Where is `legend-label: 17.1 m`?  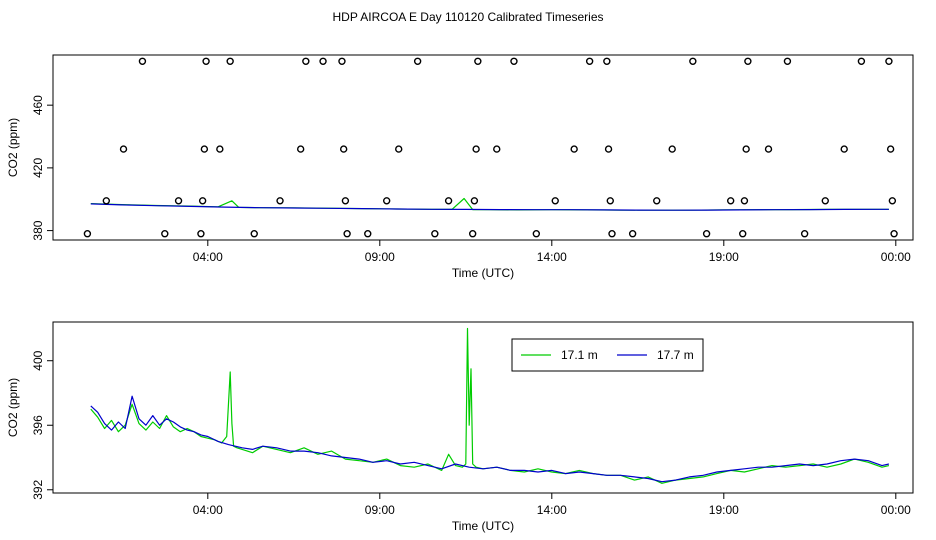 legend-label: 17.1 m is located at coordinates (579, 355).